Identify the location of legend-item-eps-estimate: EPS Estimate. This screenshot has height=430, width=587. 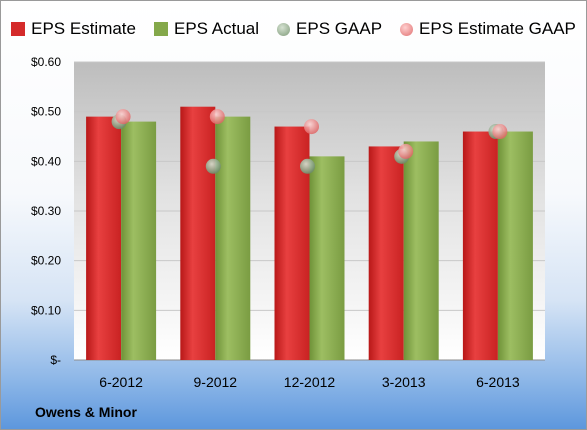
(73, 29).